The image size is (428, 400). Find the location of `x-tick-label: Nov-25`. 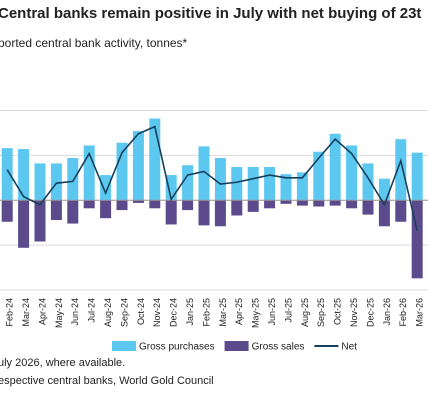

x-tick-label: Nov-25 is located at coordinates (354, 312).